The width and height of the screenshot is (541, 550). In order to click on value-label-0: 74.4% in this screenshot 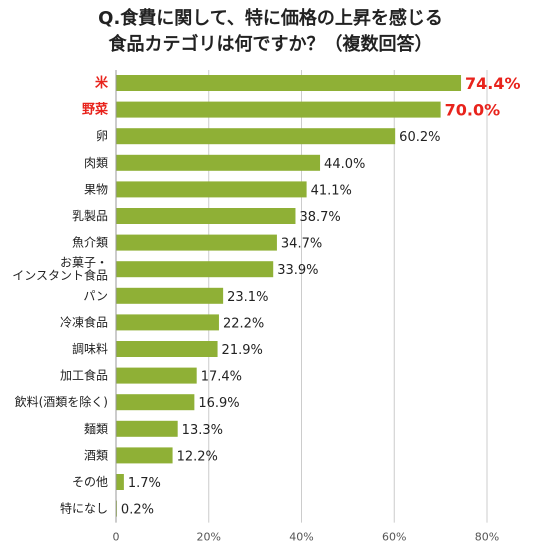, I will do `click(493, 83)`.